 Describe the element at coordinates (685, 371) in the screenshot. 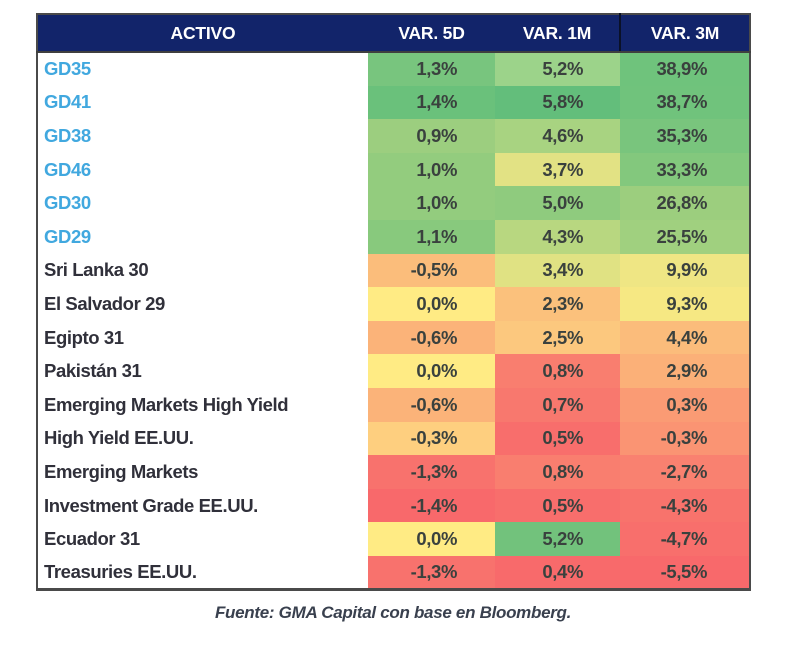

I see `value-cell: 2,9%` at that location.